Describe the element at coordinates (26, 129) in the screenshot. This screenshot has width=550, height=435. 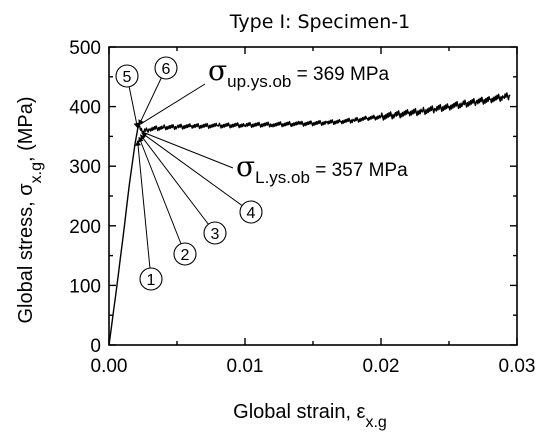
I see `y-axis-label-unit: , (MPa)` at that location.